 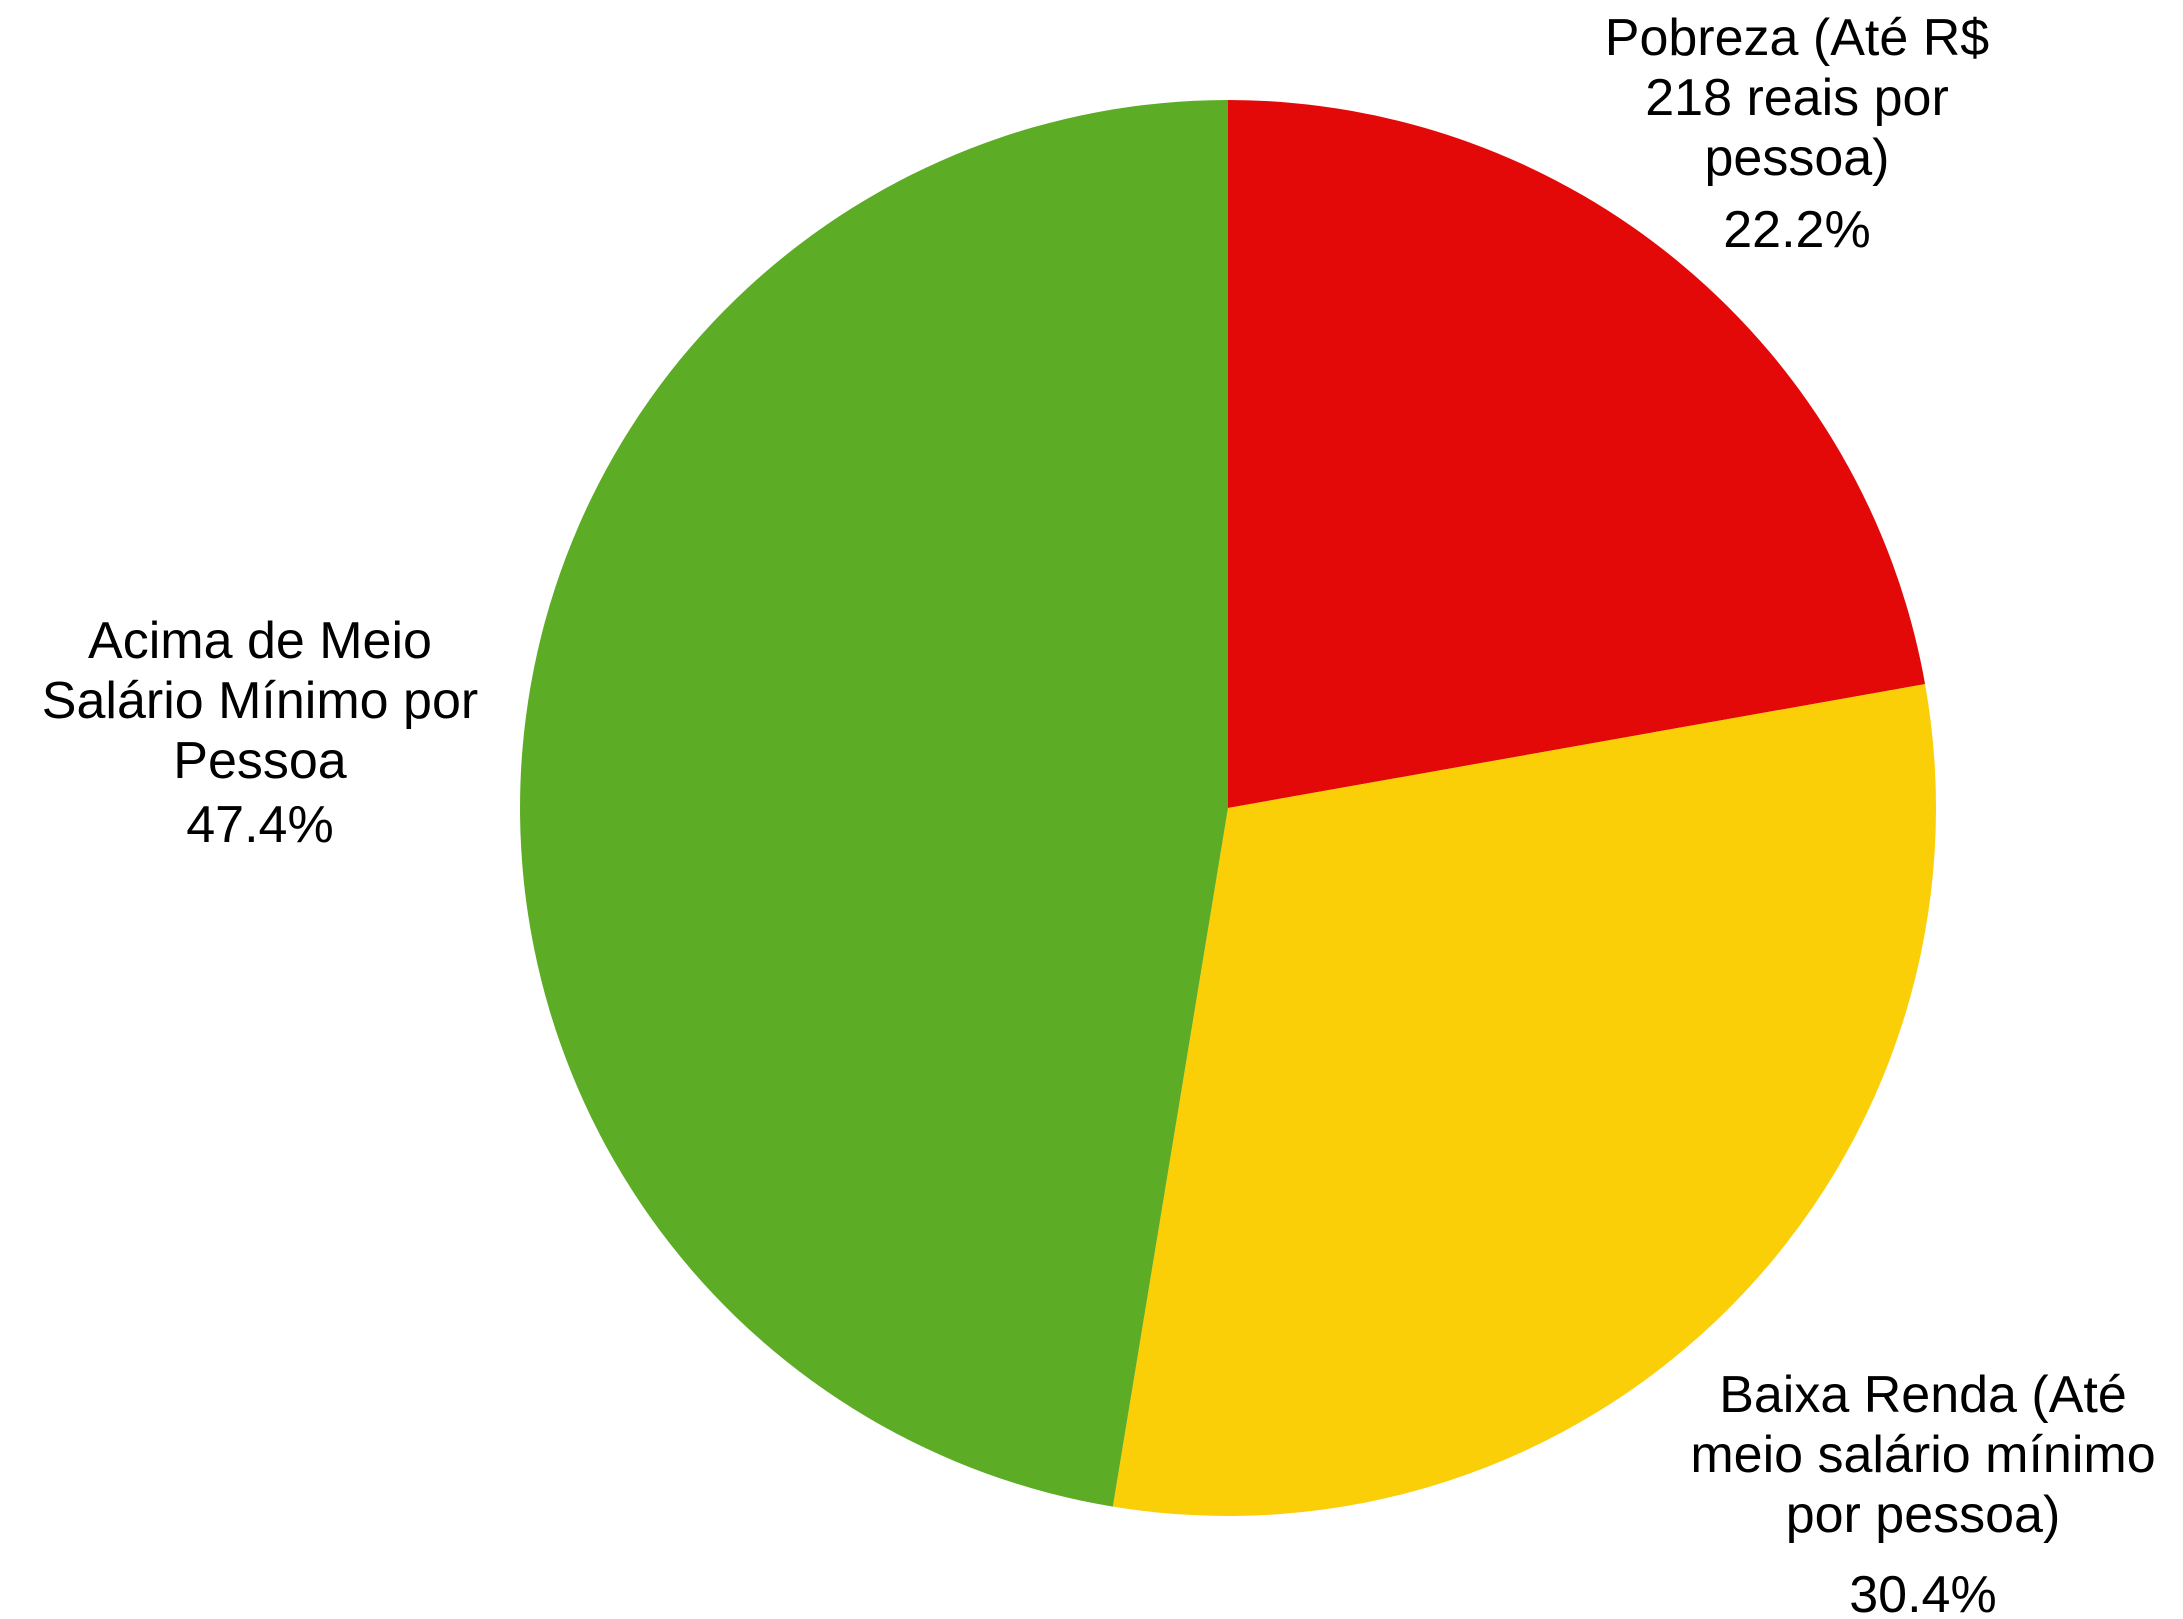 I want to click on slice-label-line: Acima de Meio, so click(x=260, y=641).